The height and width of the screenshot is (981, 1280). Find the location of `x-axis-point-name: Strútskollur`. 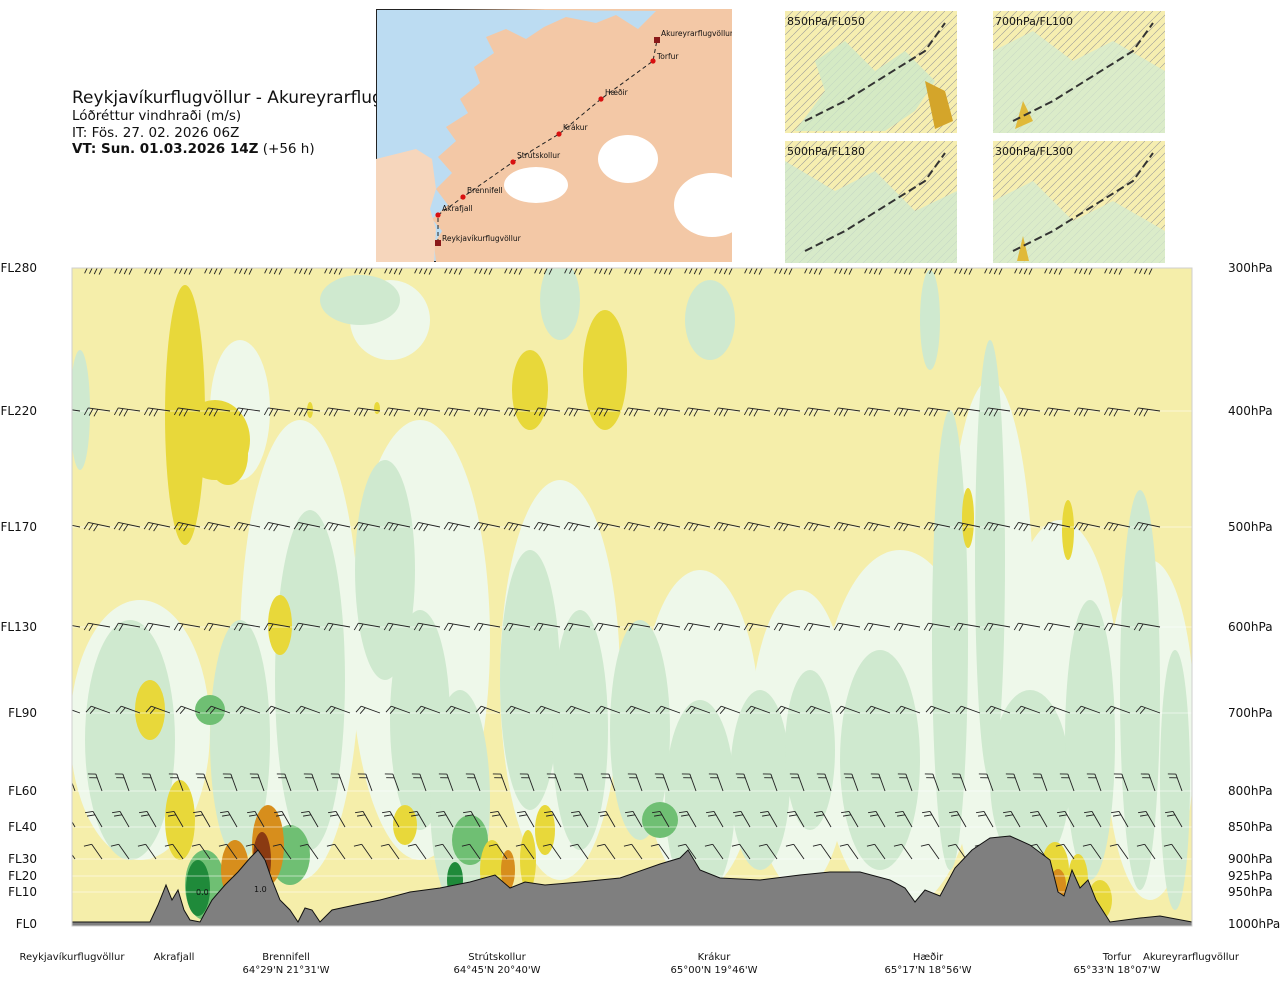

x-axis-point-name: Strútskollur is located at coordinates (497, 957).